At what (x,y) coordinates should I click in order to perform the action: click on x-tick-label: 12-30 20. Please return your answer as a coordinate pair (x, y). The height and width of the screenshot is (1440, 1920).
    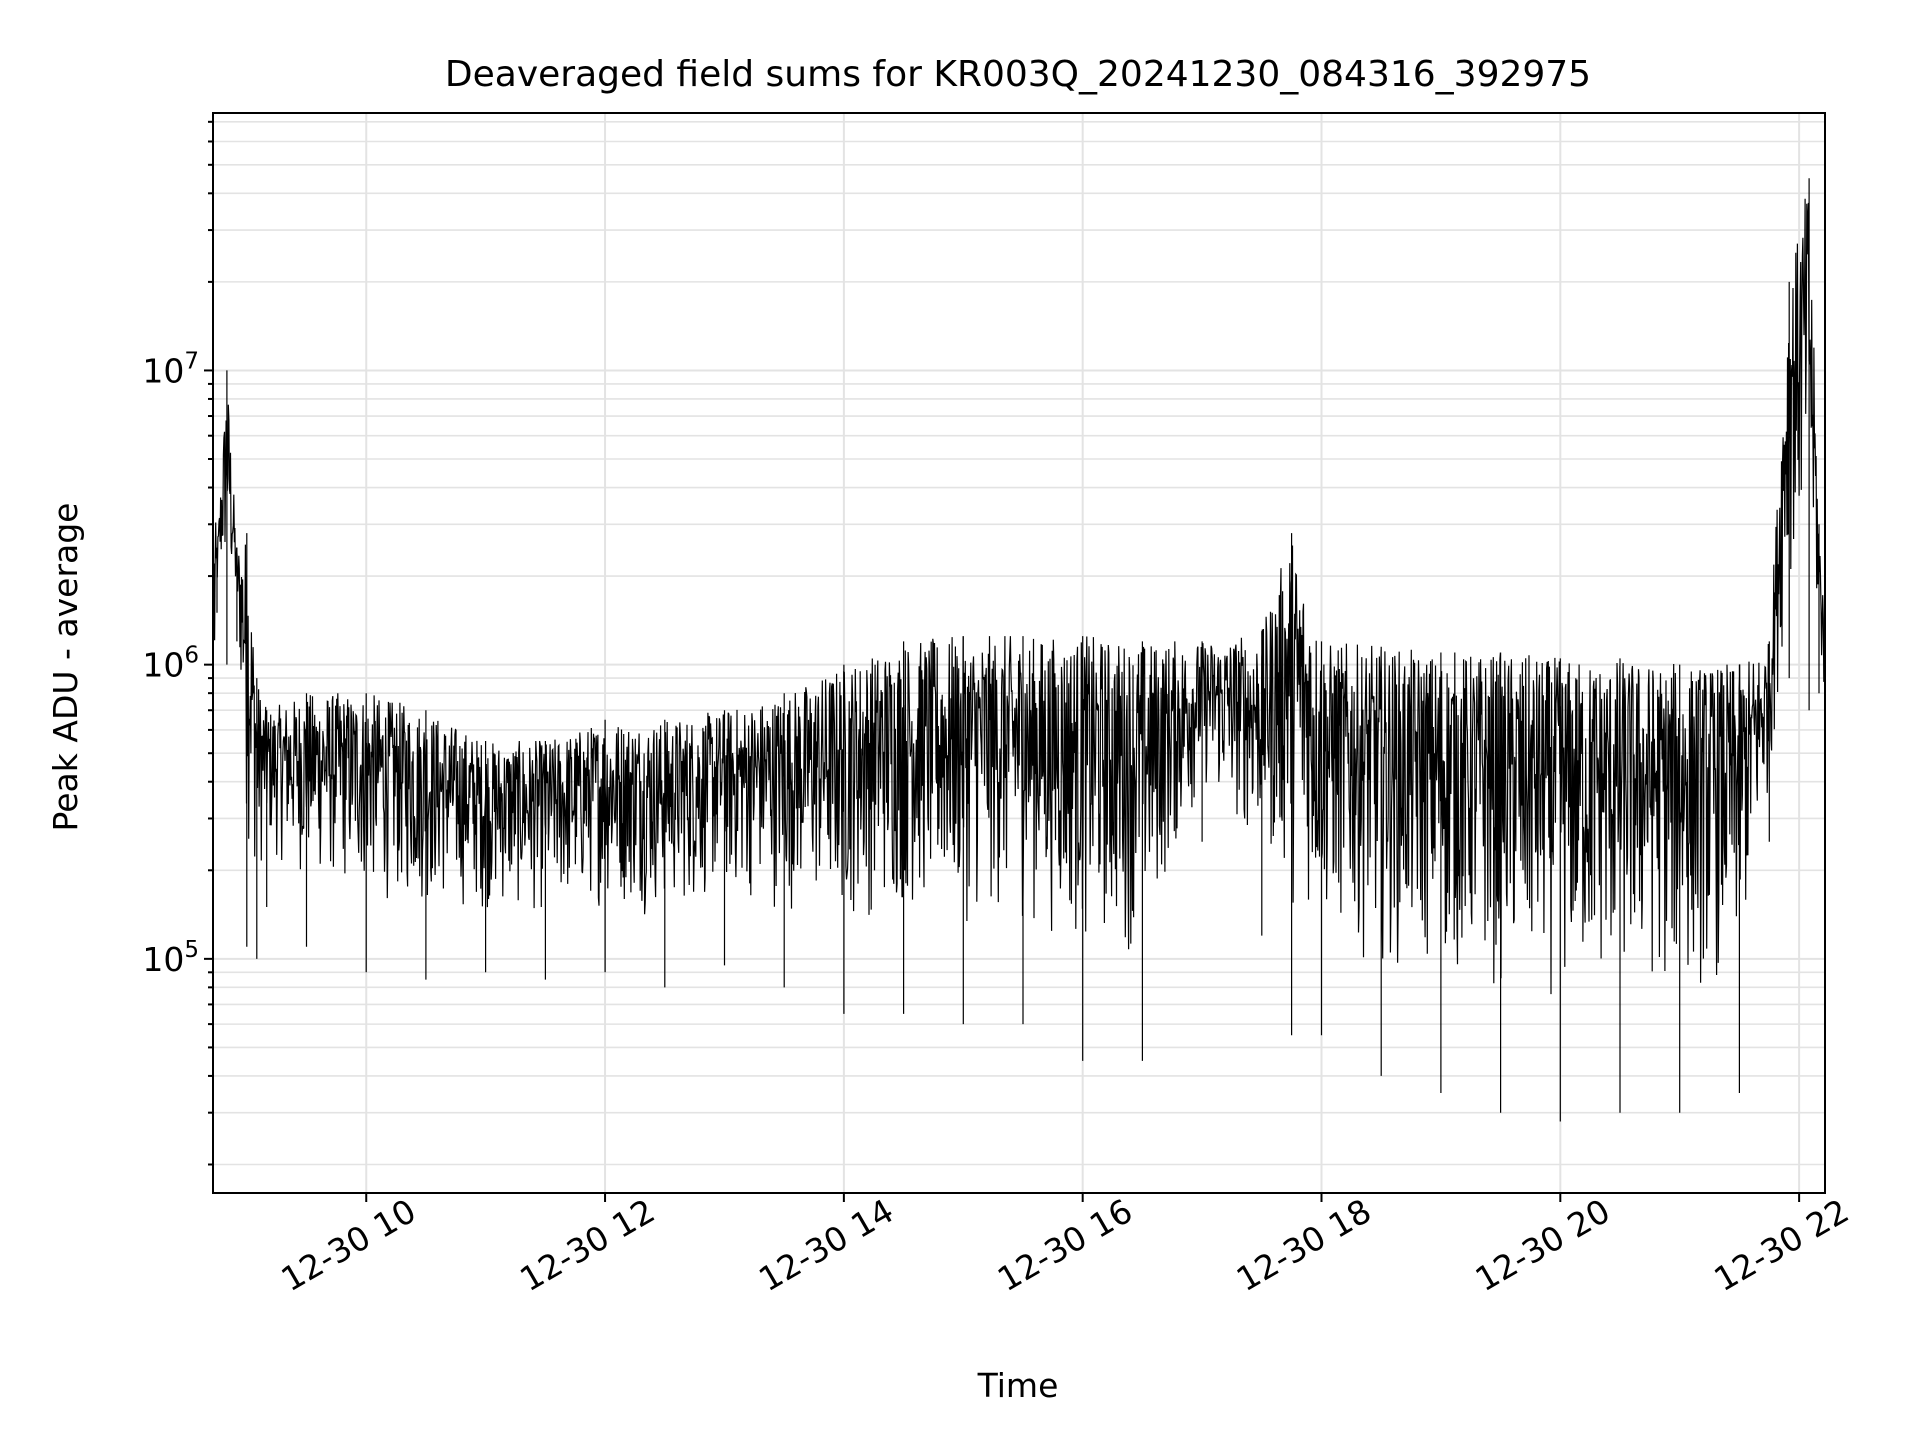
    Looking at the image, I should click on (1543, 1245).